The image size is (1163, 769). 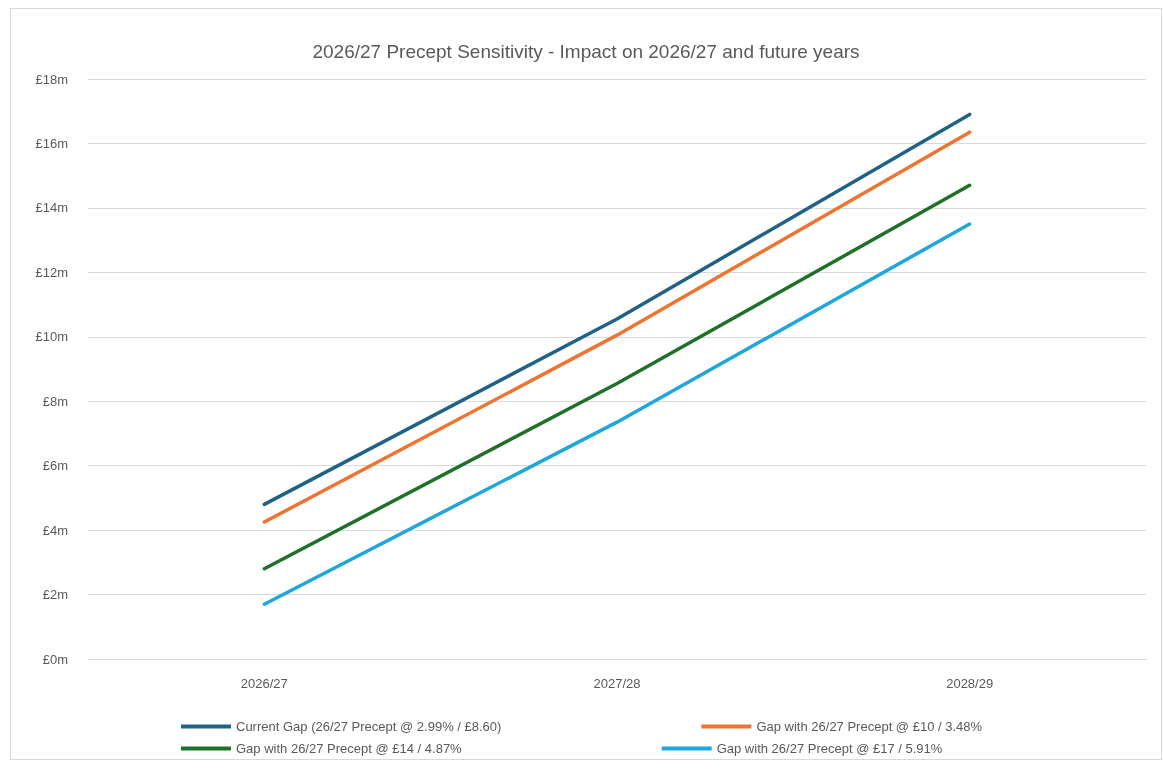 What do you see at coordinates (51, 208) in the screenshot?
I see `y-tick-label: £14m` at bounding box center [51, 208].